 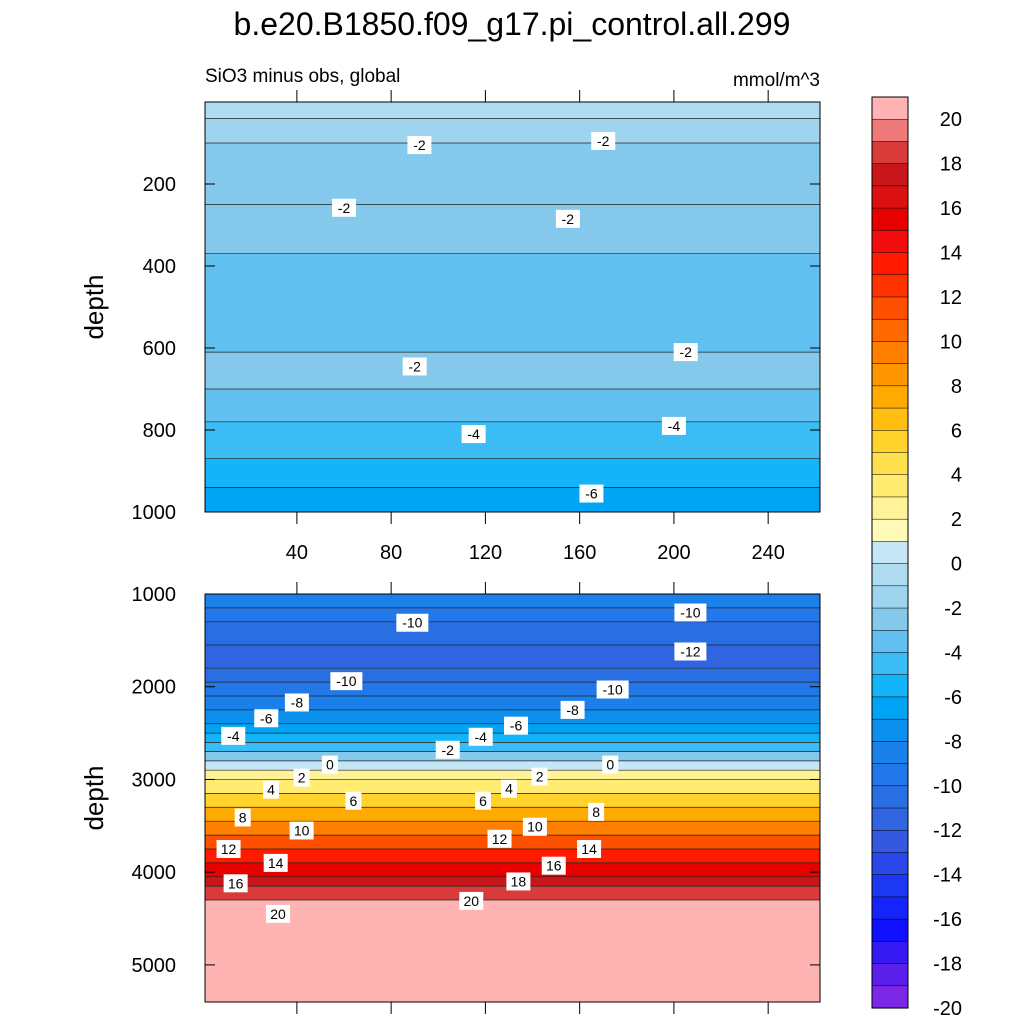 I want to click on lower-contour-label: 2, so click(x=302, y=778).